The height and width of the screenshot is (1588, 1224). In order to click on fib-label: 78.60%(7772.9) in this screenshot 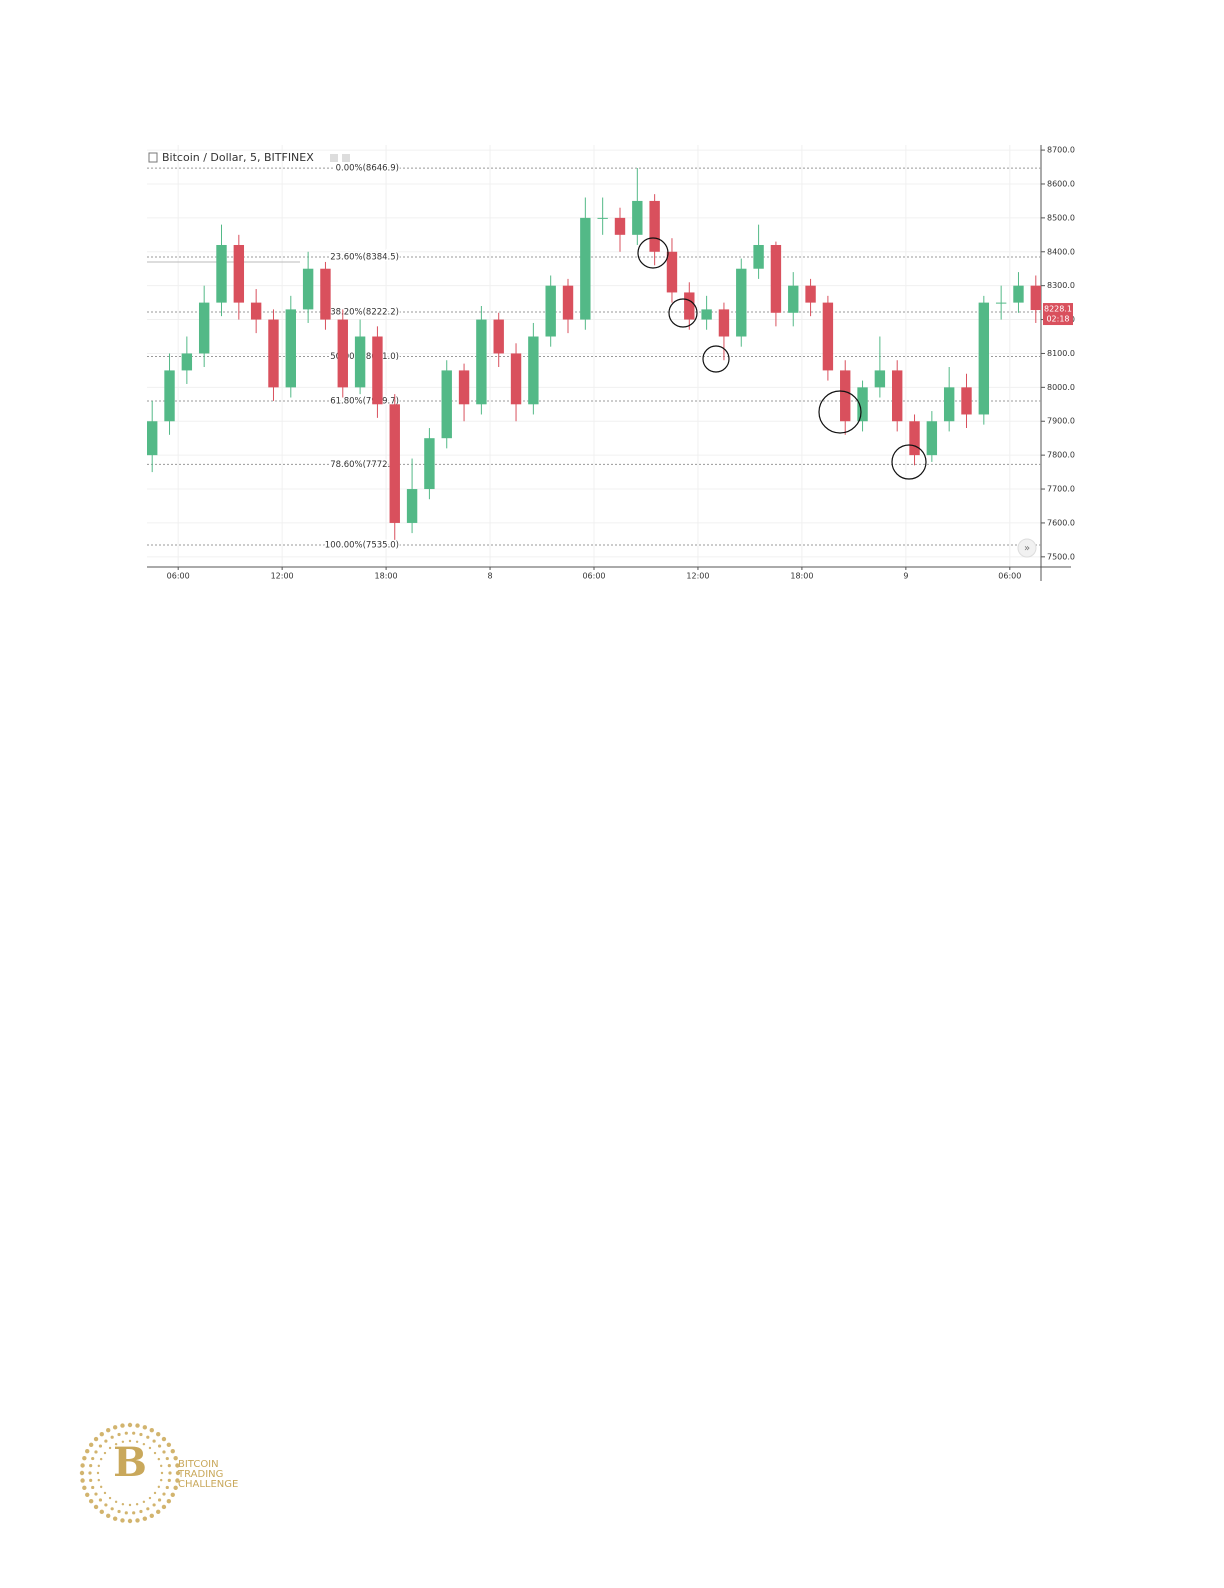, I will do `click(364, 465)`.